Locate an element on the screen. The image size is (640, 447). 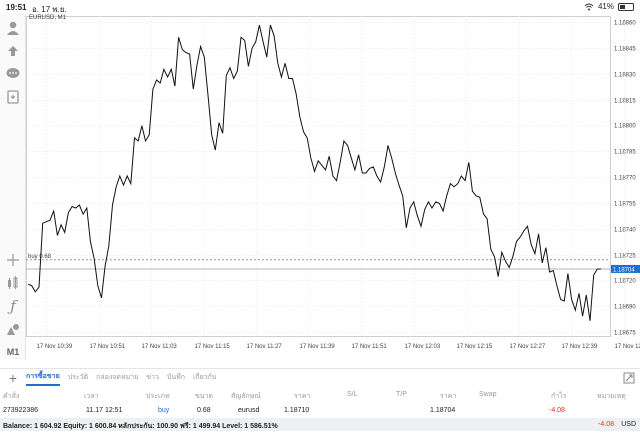
y-tick-label: 1.18675 is located at coordinates (625, 334).